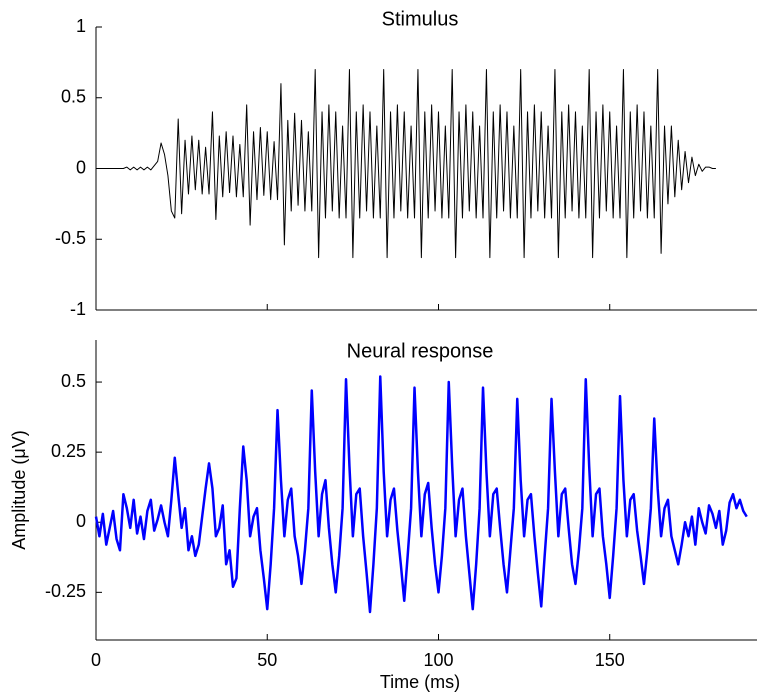 The height and width of the screenshot is (695, 761). I want to click on y-tick-label: -0.5, so click(70, 238).